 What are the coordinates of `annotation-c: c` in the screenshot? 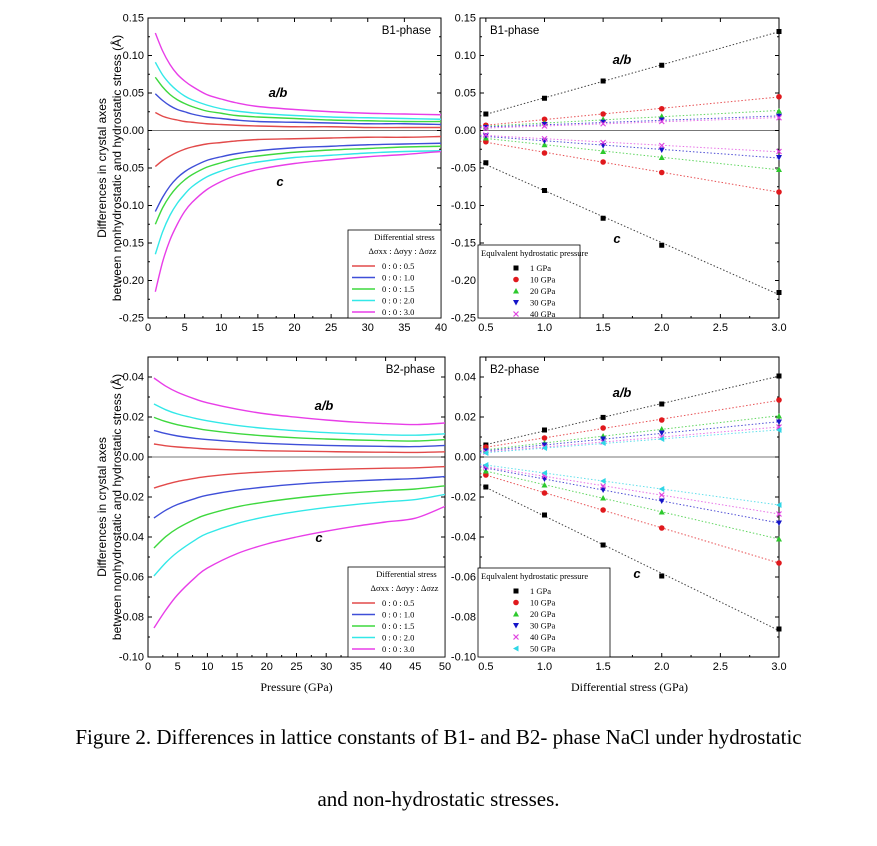 It's located at (617, 238).